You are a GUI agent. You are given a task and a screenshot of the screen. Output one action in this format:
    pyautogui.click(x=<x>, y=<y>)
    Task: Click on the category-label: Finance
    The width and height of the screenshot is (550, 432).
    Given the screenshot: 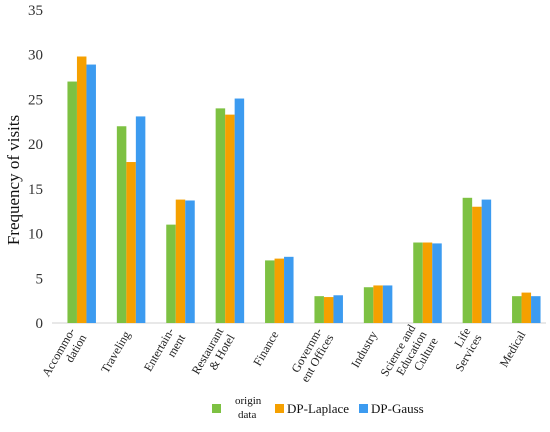 What is the action you would take?
    pyautogui.click(x=265, y=349)
    